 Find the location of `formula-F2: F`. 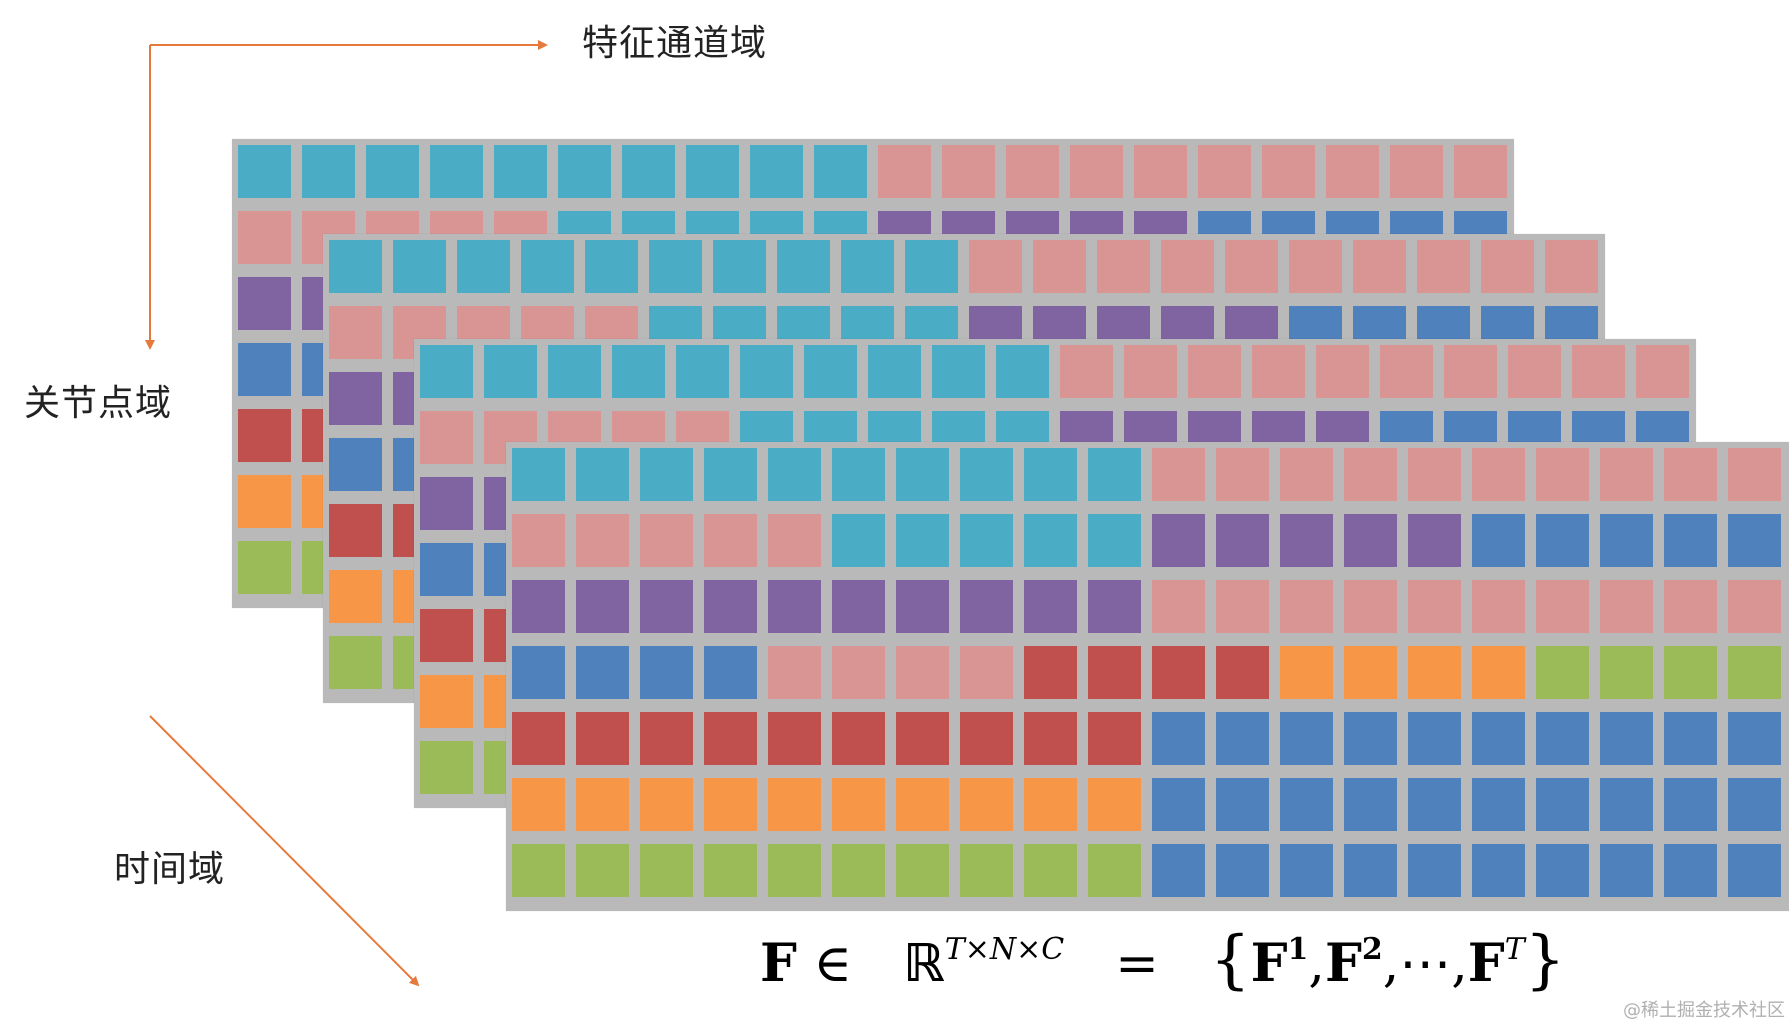

formula-F2: F is located at coordinates (1343, 963).